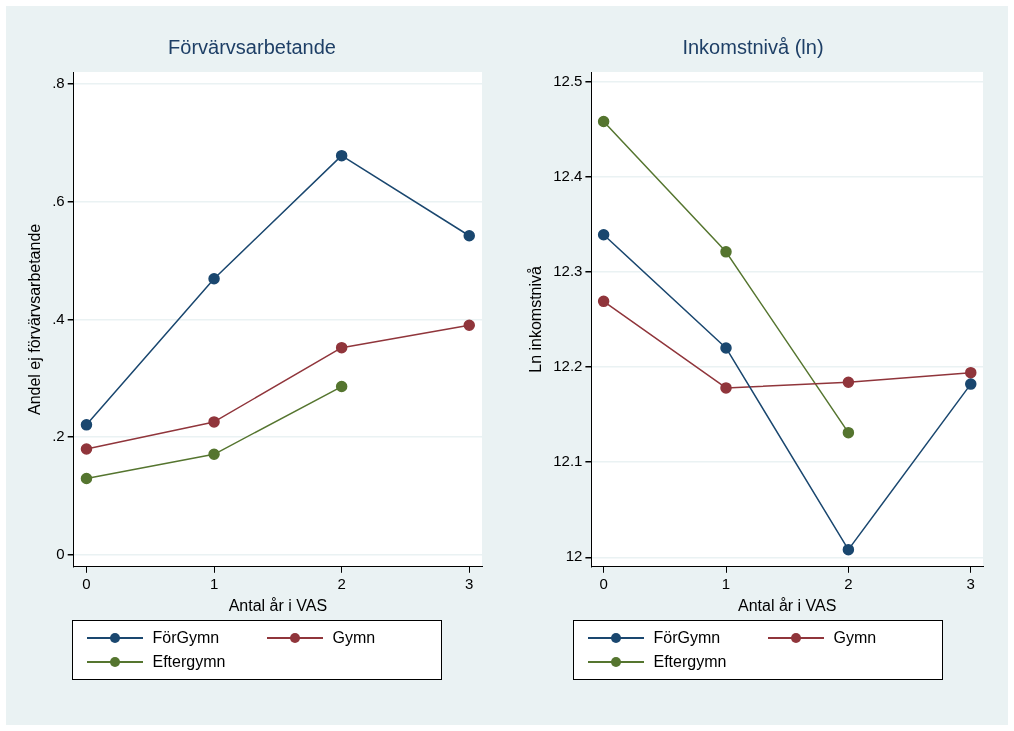 The image size is (1014, 731). What do you see at coordinates (60, 554) in the screenshot?
I see `y-tick-label: 0` at bounding box center [60, 554].